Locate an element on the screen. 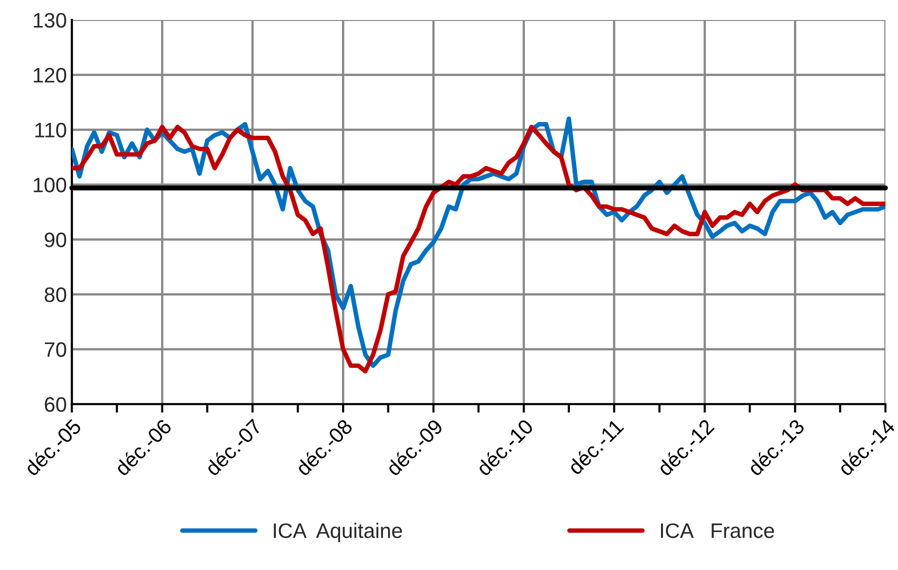 The width and height of the screenshot is (898, 570). y-tick-label: 70 is located at coordinates (55, 349).